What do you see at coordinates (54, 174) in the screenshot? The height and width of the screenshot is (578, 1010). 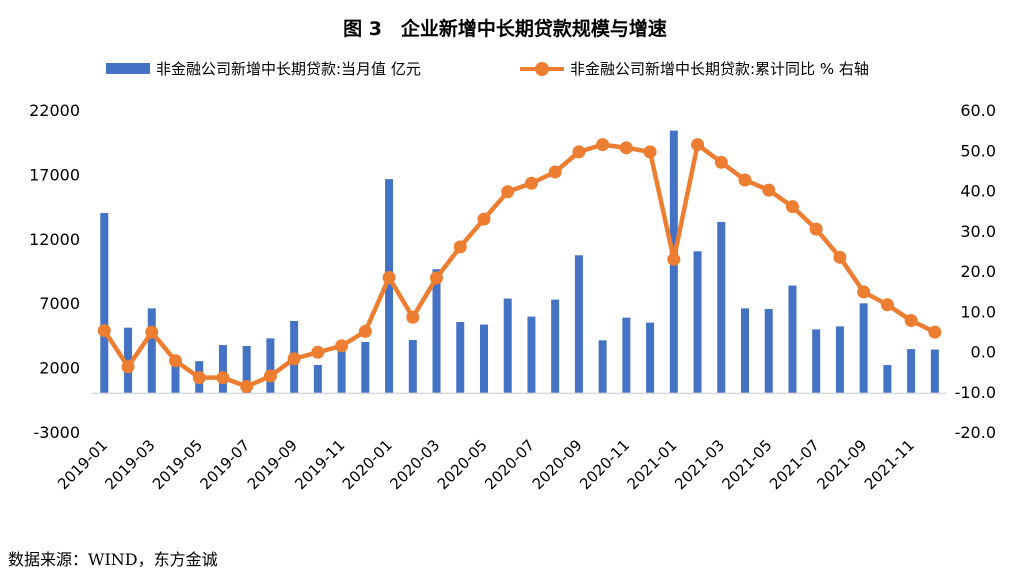 I see `y-left-tick-label: 17000` at bounding box center [54, 174].